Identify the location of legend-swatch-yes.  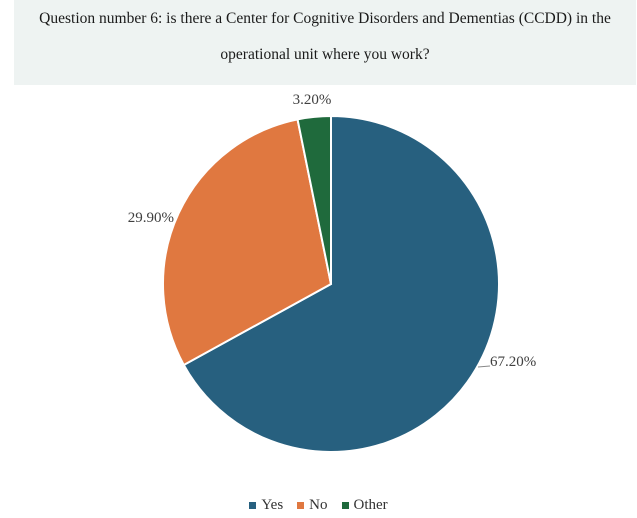
(253, 505).